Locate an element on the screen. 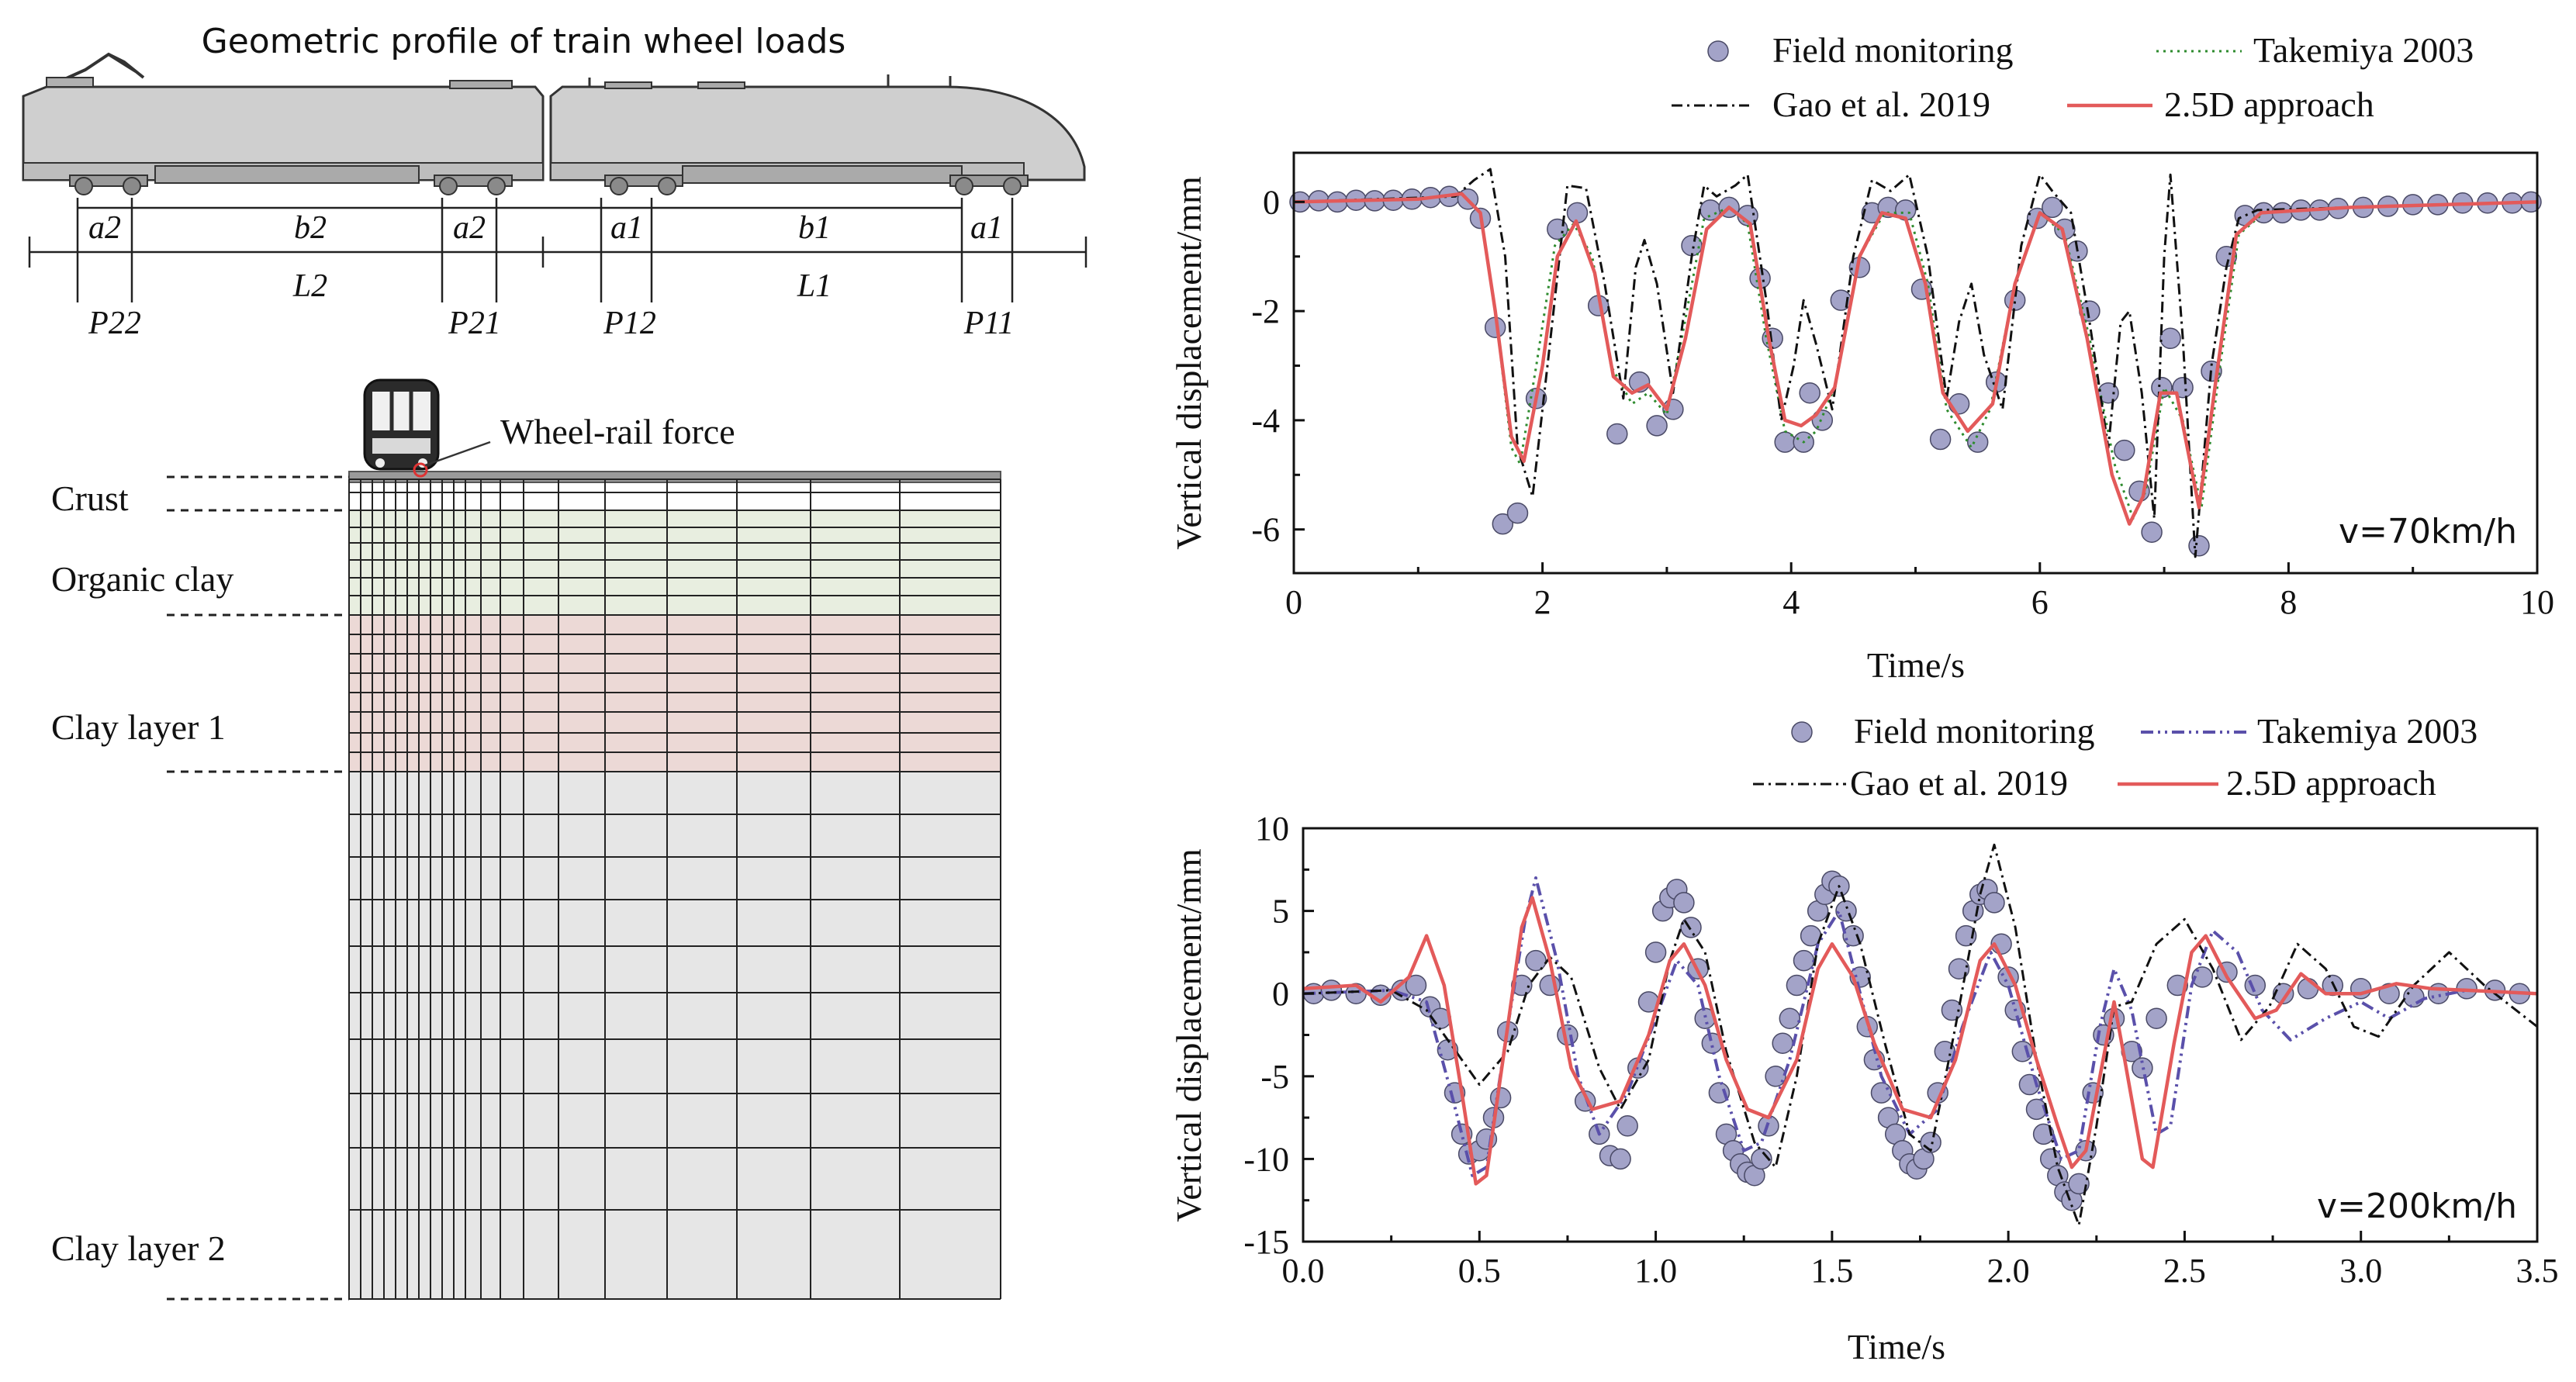 The width and height of the screenshot is (2576, 1382). load-P12: P12 is located at coordinates (629, 323).